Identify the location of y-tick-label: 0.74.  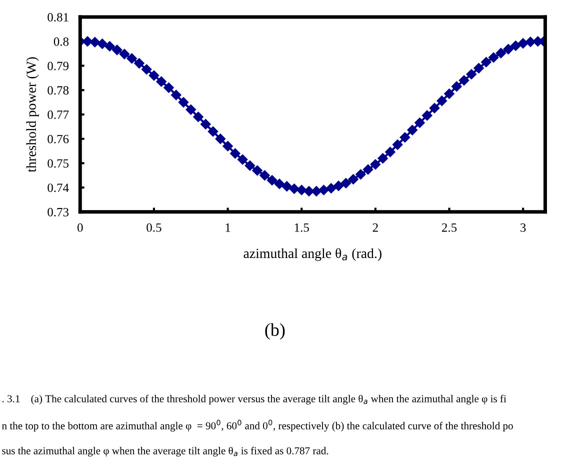
(58, 188).